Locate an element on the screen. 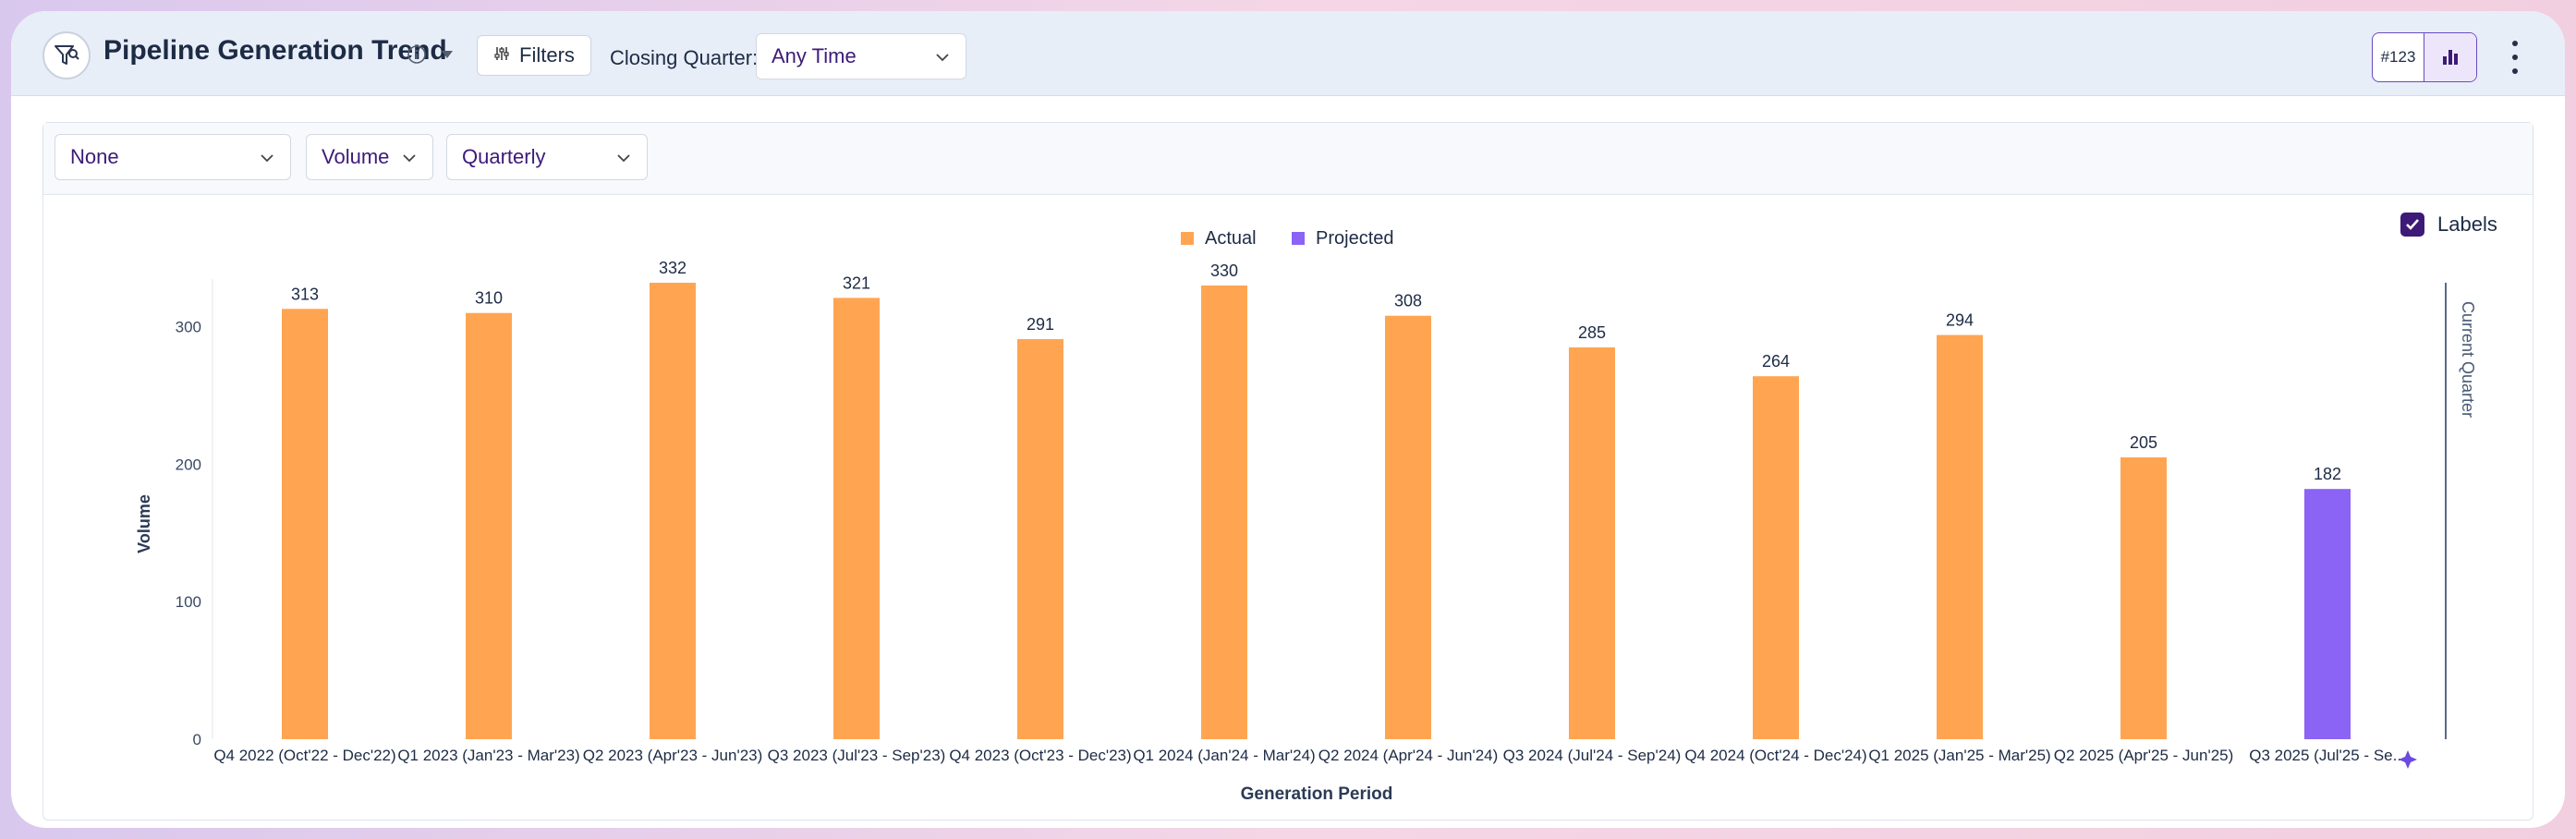 This screenshot has width=2576, height=839. y-tick-label: 200 is located at coordinates (188, 465).